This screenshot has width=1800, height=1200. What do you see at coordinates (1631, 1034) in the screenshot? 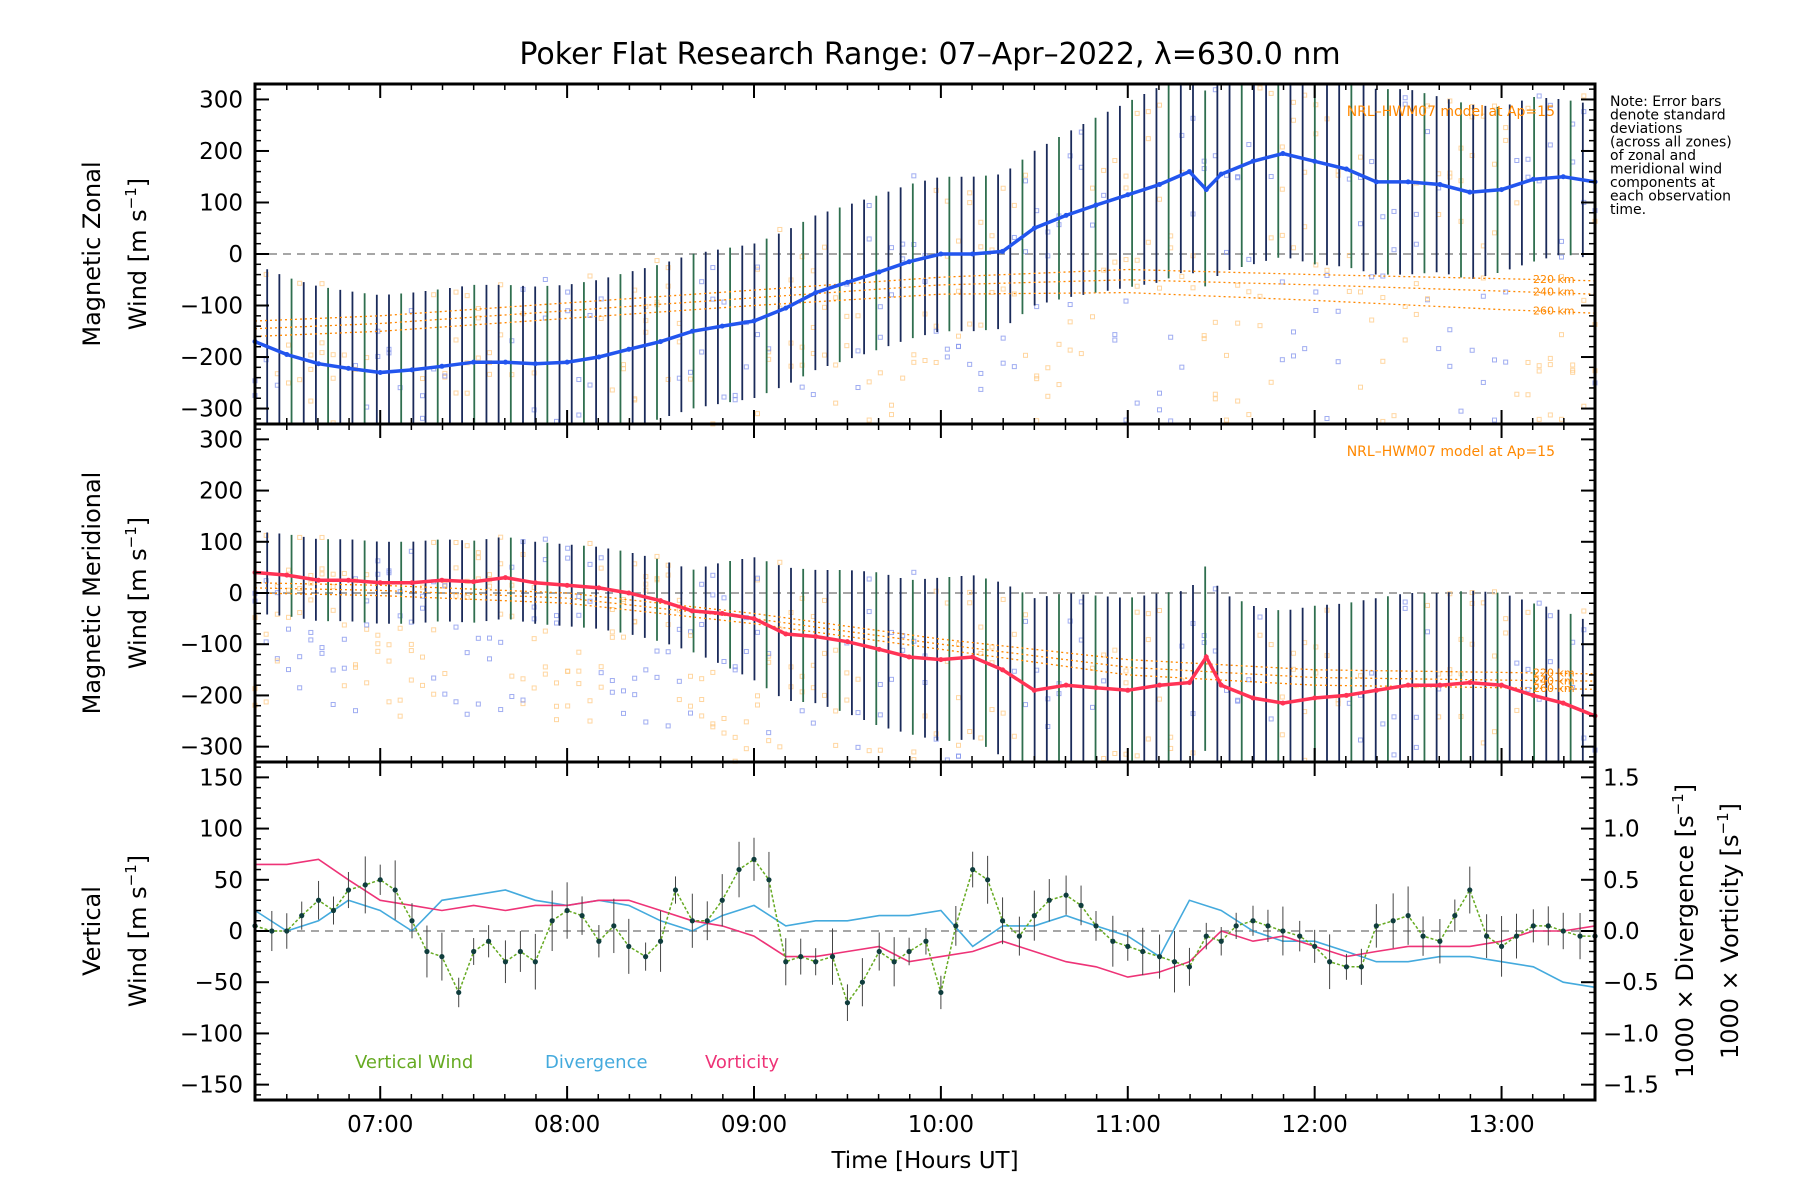
I see `y2-tick-label: −1.0` at bounding box center [1631, 1034].